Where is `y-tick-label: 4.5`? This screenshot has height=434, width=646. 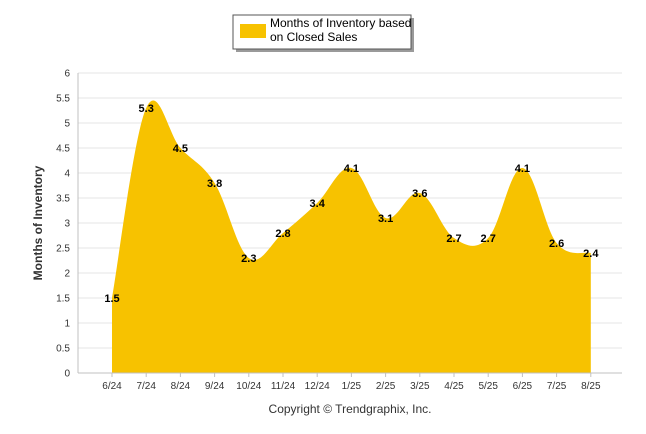 y-tick-label: 4.5 is located at coordinates (63, 149).